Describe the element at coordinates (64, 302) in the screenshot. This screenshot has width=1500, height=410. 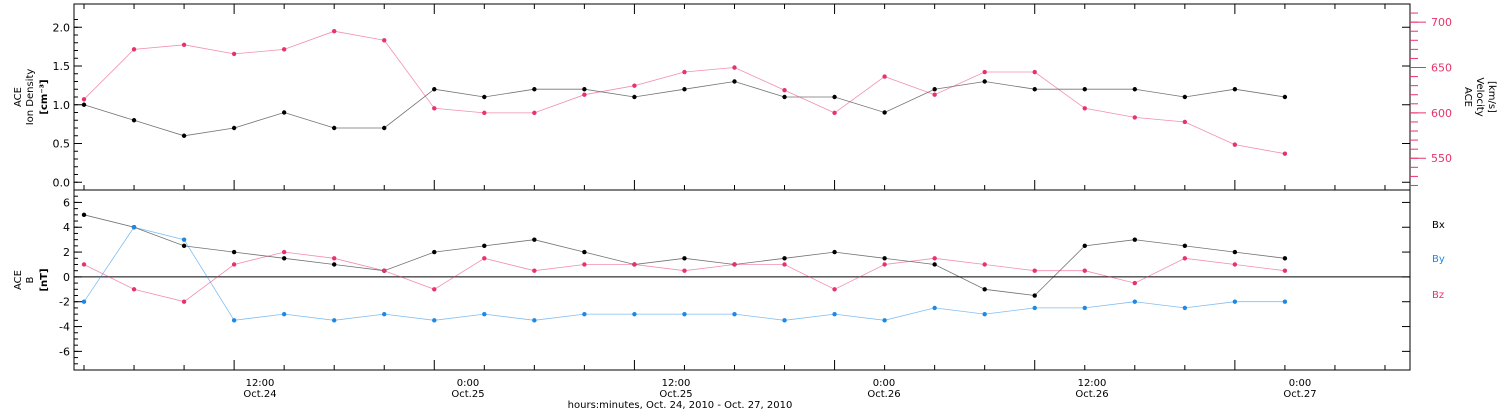
I see `imf-tick-label: -2` at that location.